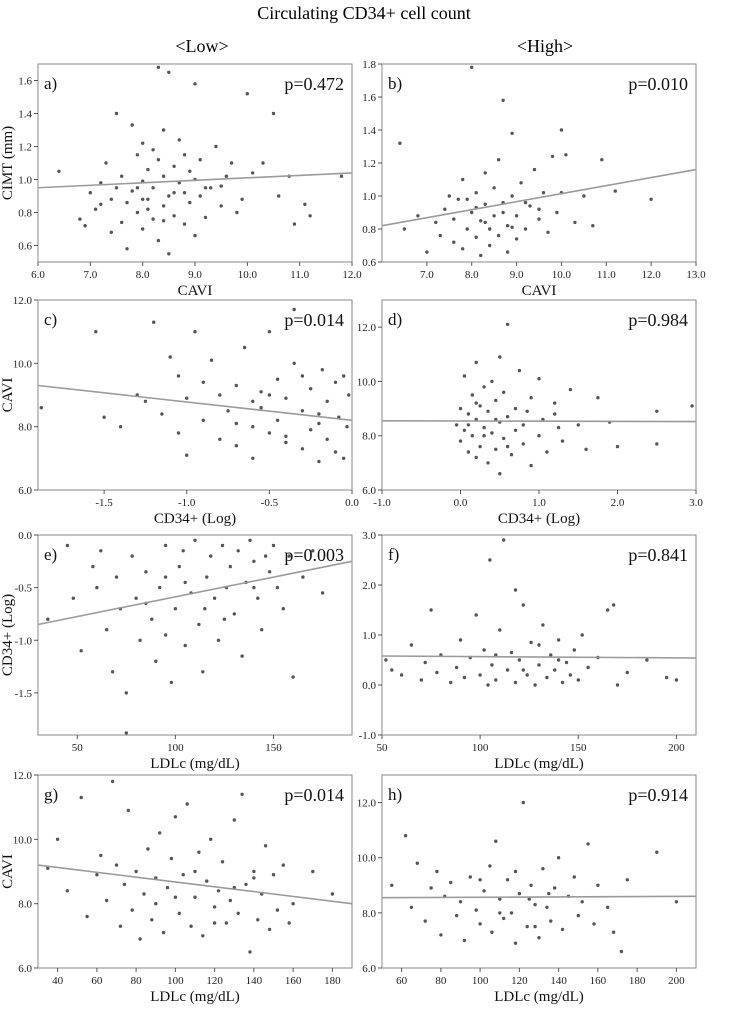  I want to click on y-tick-label: 2.0, so click(369, 586).